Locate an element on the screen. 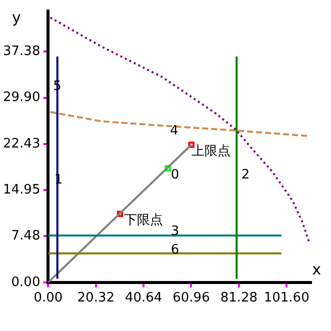 The image size is (331, 331). annotation: 2 is located at coordinates (245, 174).